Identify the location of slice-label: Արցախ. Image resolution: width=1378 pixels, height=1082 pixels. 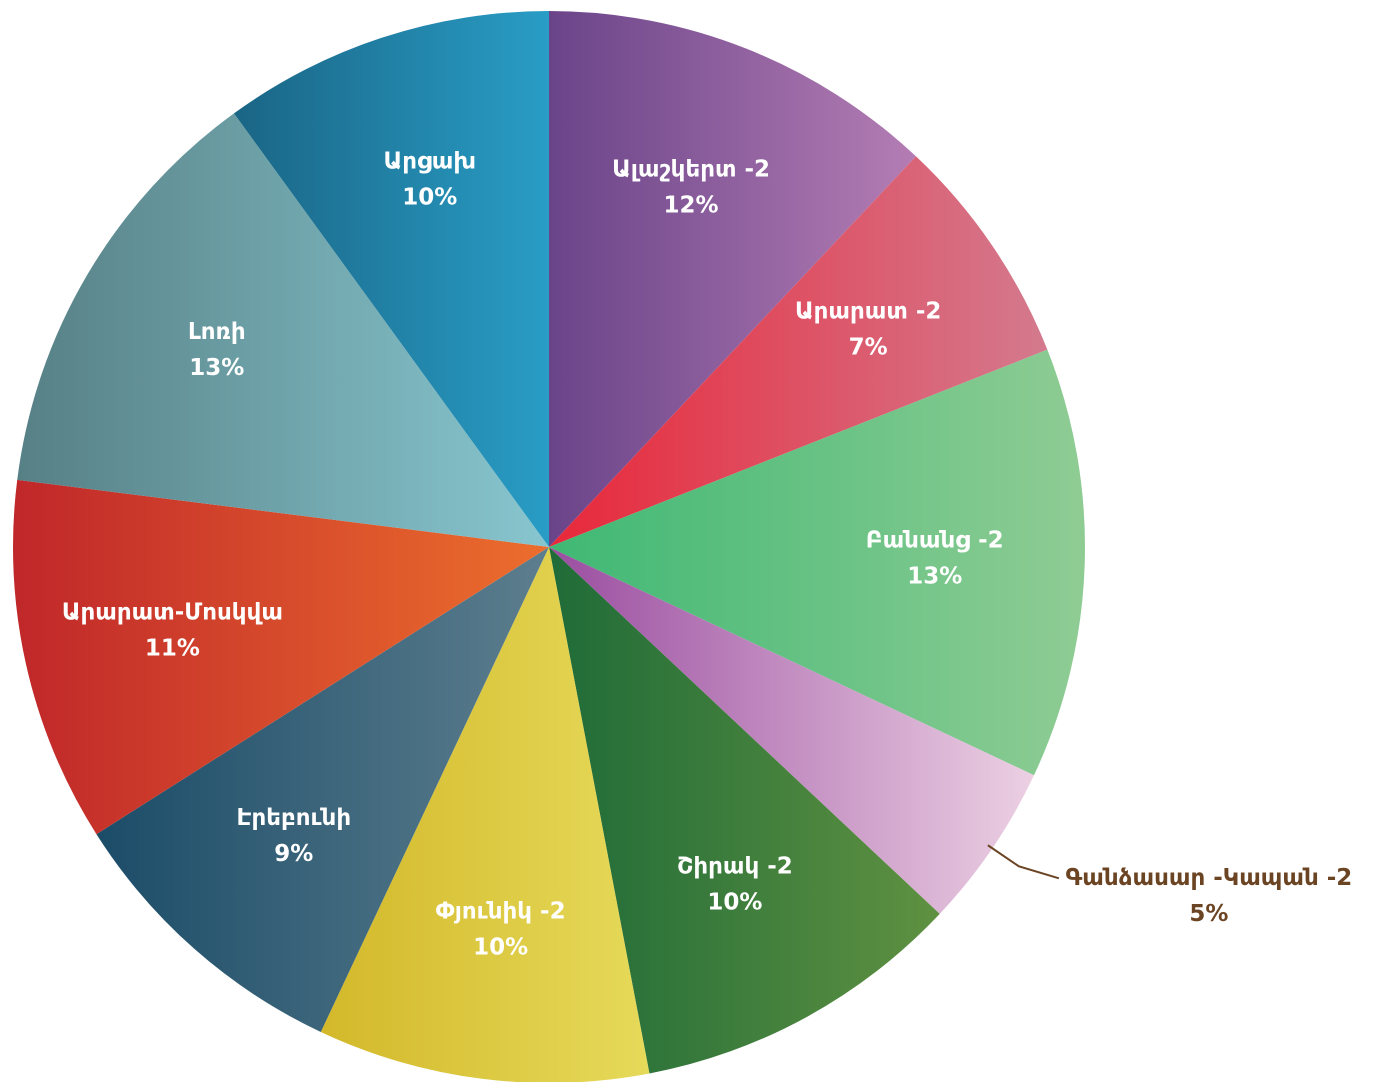
(429, 161).